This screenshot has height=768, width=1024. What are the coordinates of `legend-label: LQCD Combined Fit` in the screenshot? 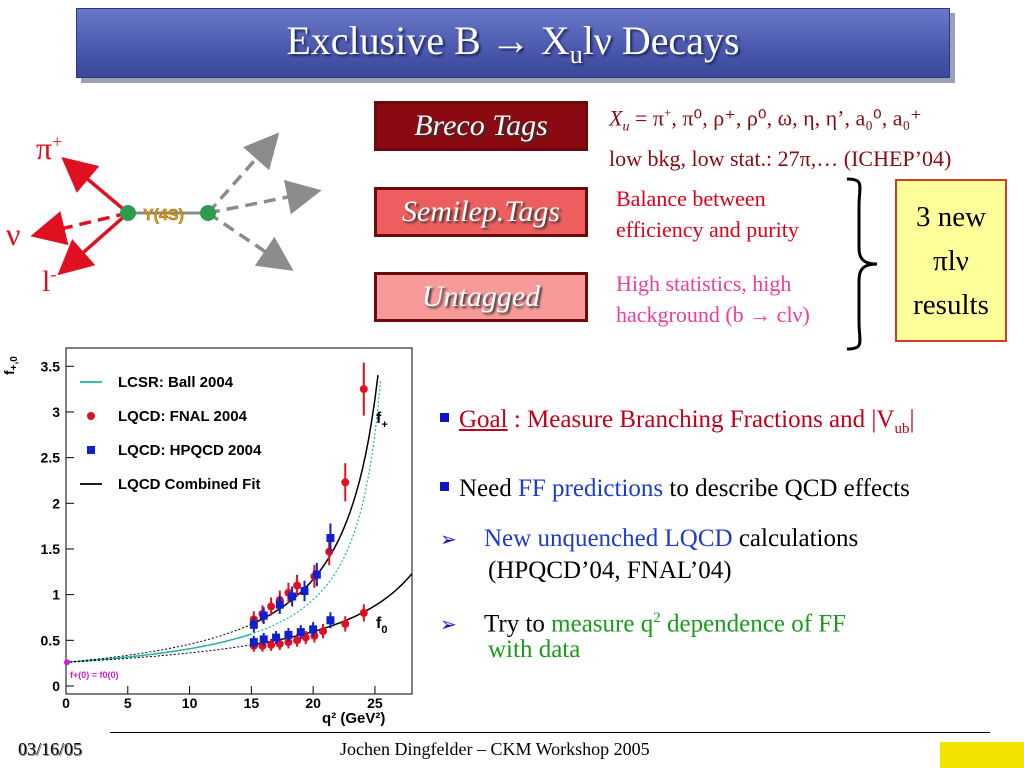 It's located at (189, 484).